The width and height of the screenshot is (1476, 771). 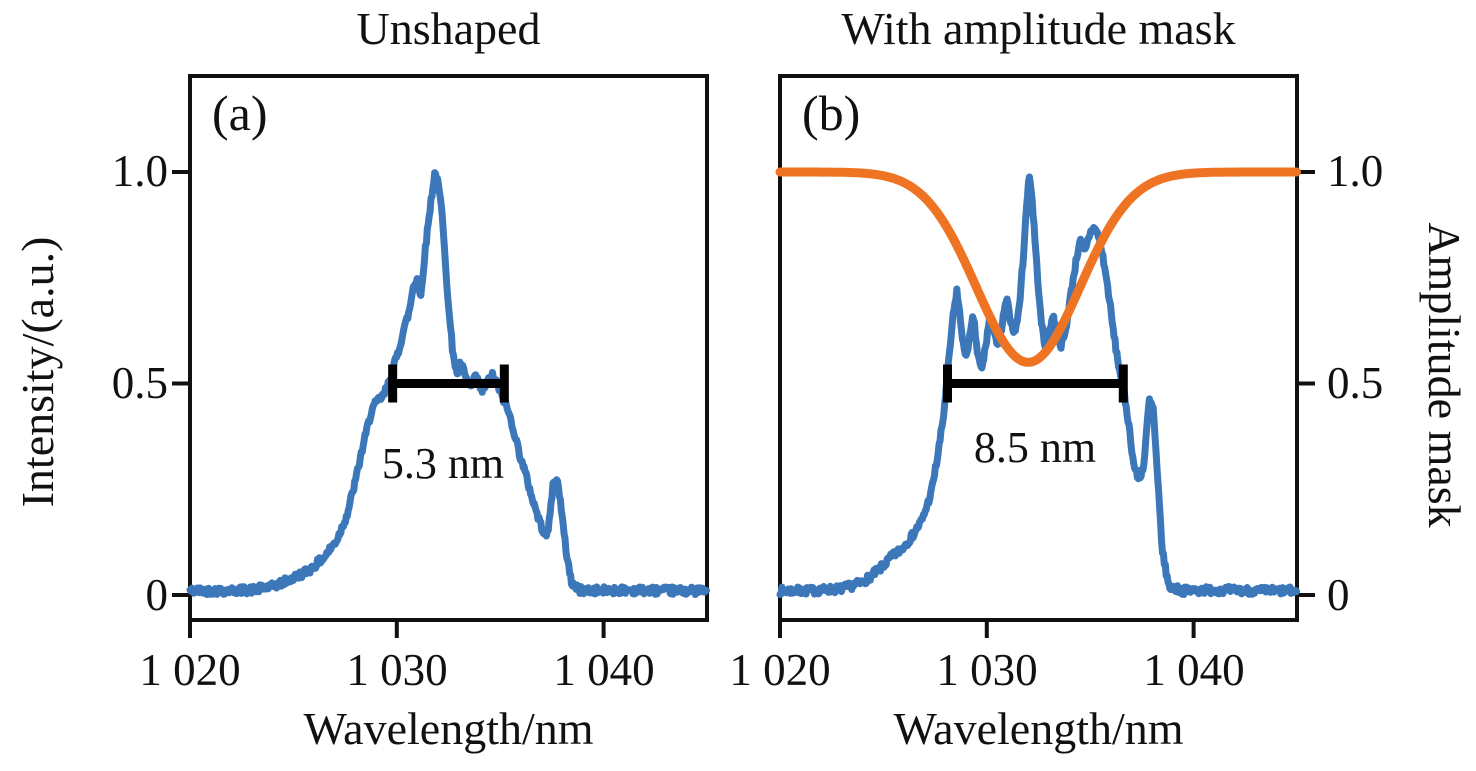 I want to click on x-tick-a-1020: 1 020, so click(x=190, y=670).